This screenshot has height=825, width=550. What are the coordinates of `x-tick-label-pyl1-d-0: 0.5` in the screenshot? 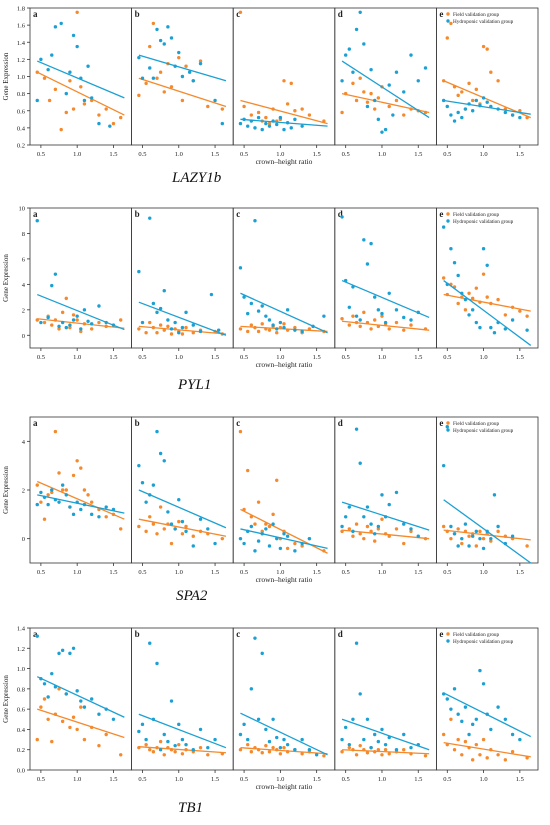 It's located at (346, 357).